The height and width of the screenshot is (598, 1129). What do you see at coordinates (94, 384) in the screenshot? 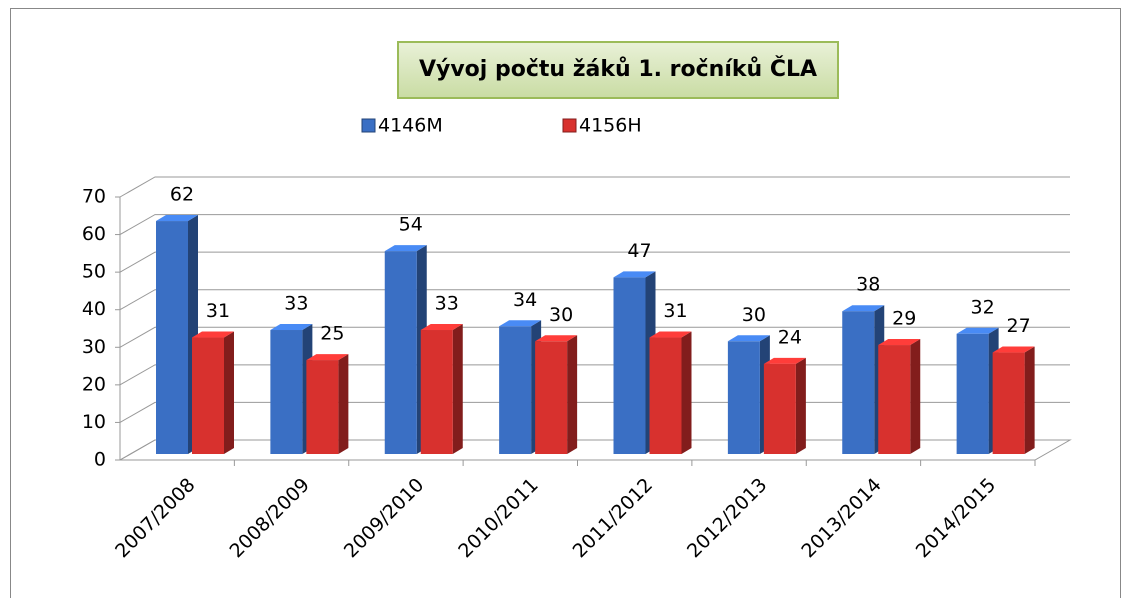
I see `y-tick-label: 20` at bounding box center [94, 384].